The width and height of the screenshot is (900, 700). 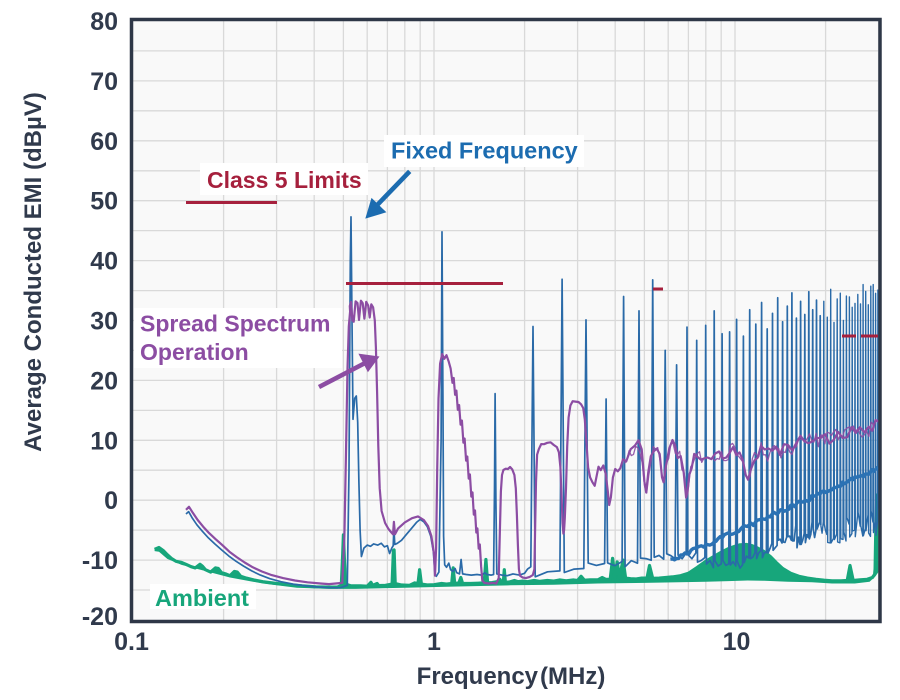 I want to click on svg-text: Fixed Frequency, so click(x=484, y=151).